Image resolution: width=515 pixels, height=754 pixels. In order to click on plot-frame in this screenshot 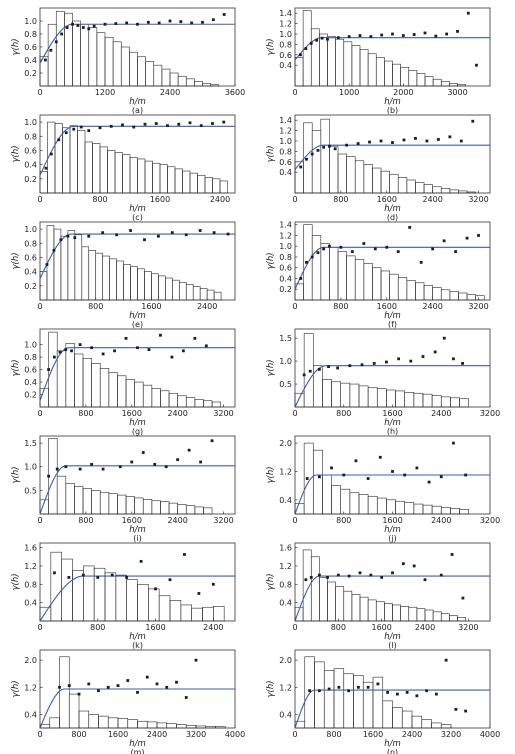, I will do `click(137, 368)`.